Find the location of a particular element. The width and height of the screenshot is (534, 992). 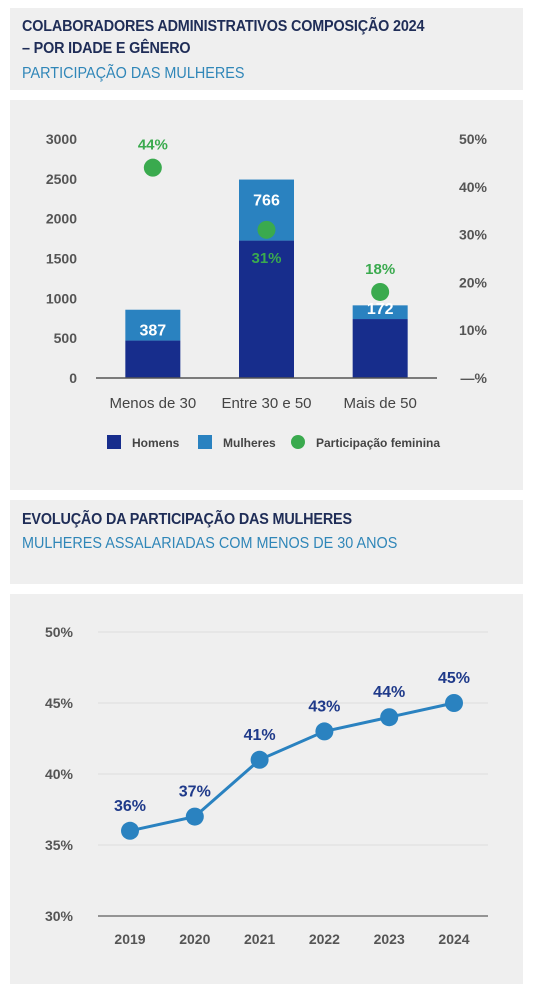

y-right-tick-label: 40% is located at coordinates (473, 187).